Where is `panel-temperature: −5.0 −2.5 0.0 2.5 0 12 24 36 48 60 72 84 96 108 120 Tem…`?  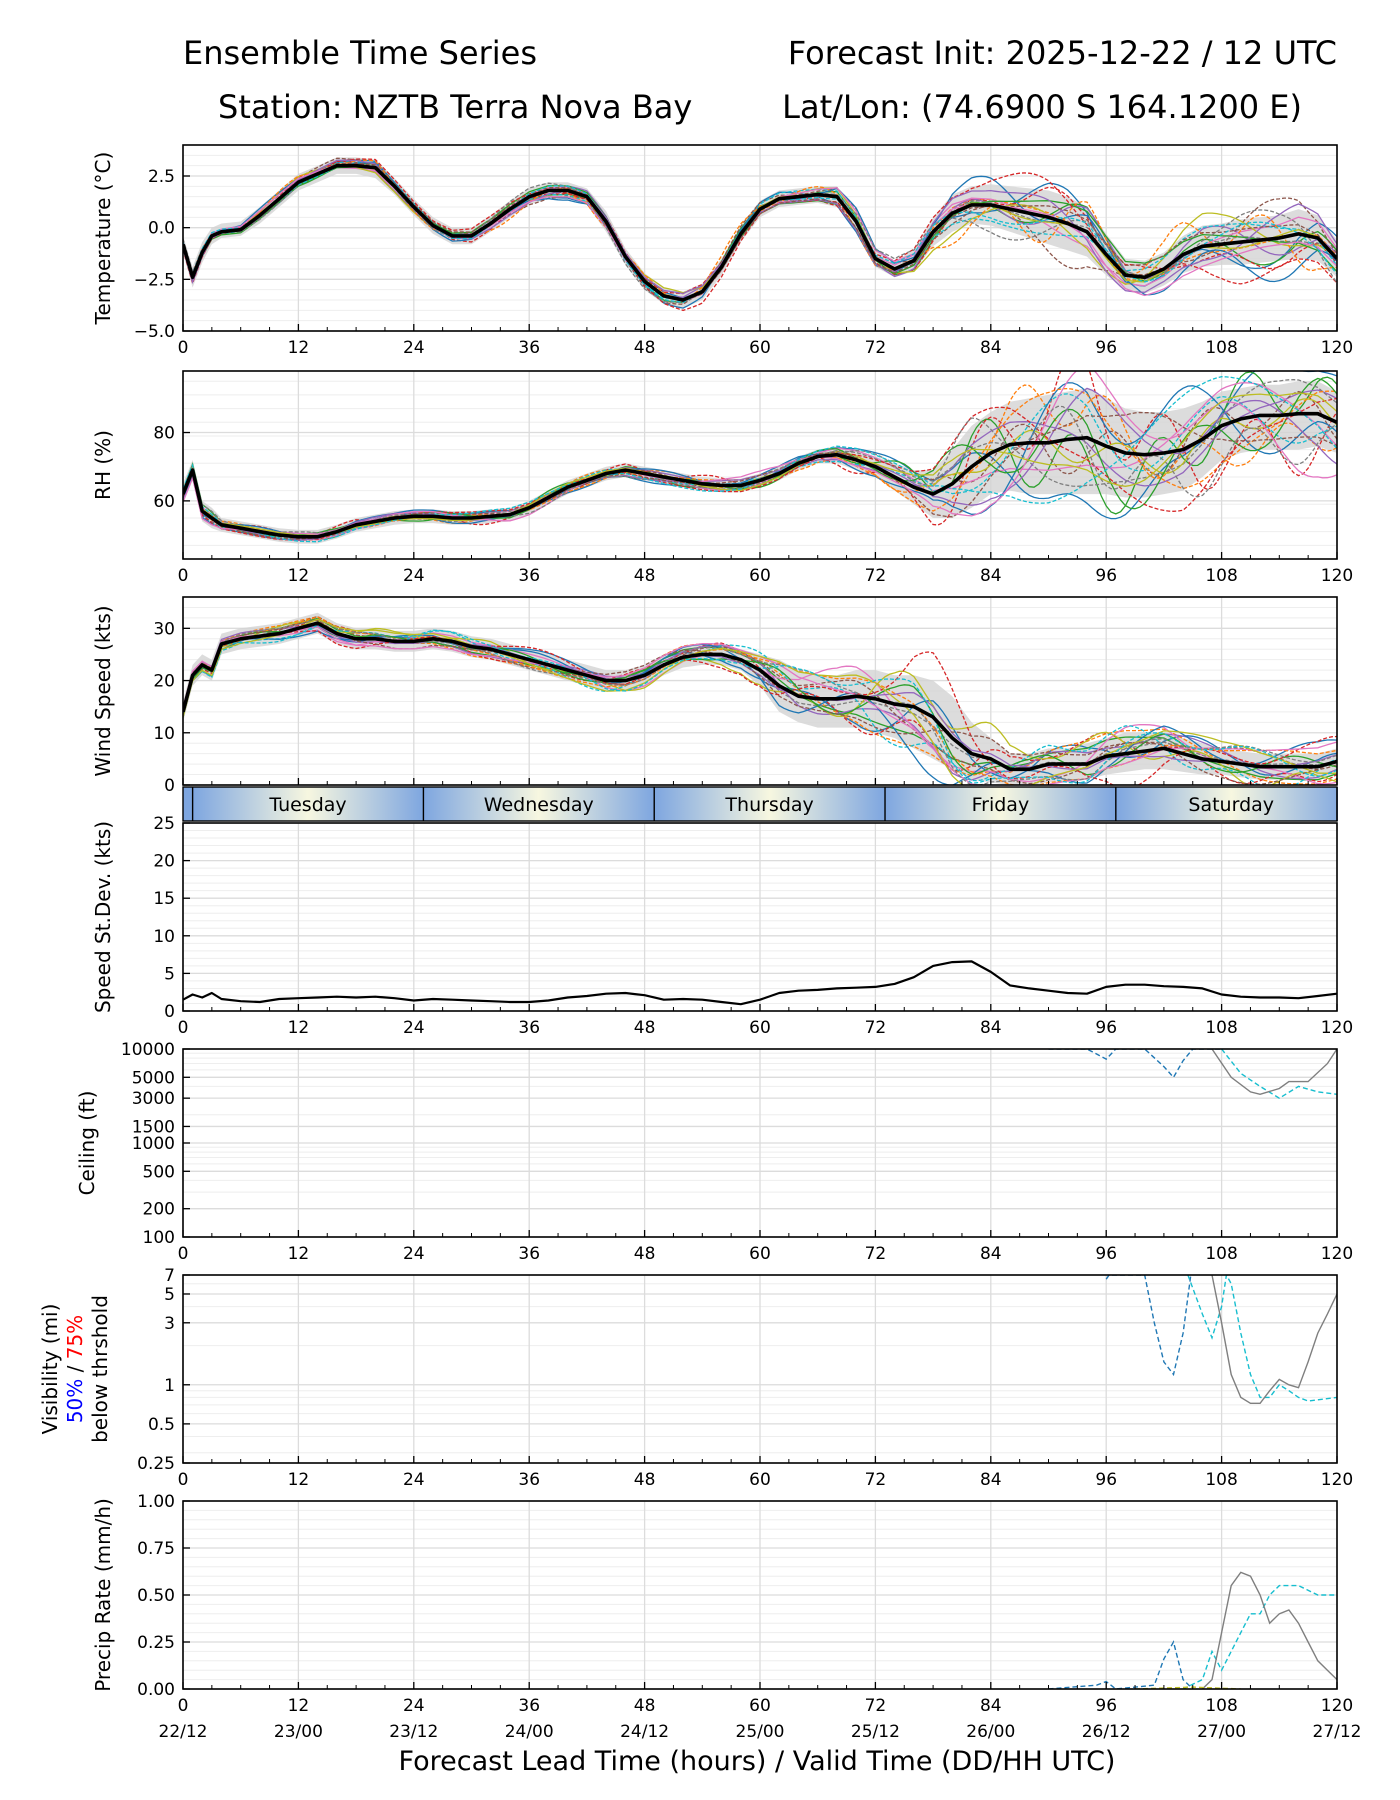 panel-temperature: −5.0 −2.5 0.0 2.5 0 12 24 36 48 60 72 84 96 108 120 Tem… is located at coordinates (722, 251).